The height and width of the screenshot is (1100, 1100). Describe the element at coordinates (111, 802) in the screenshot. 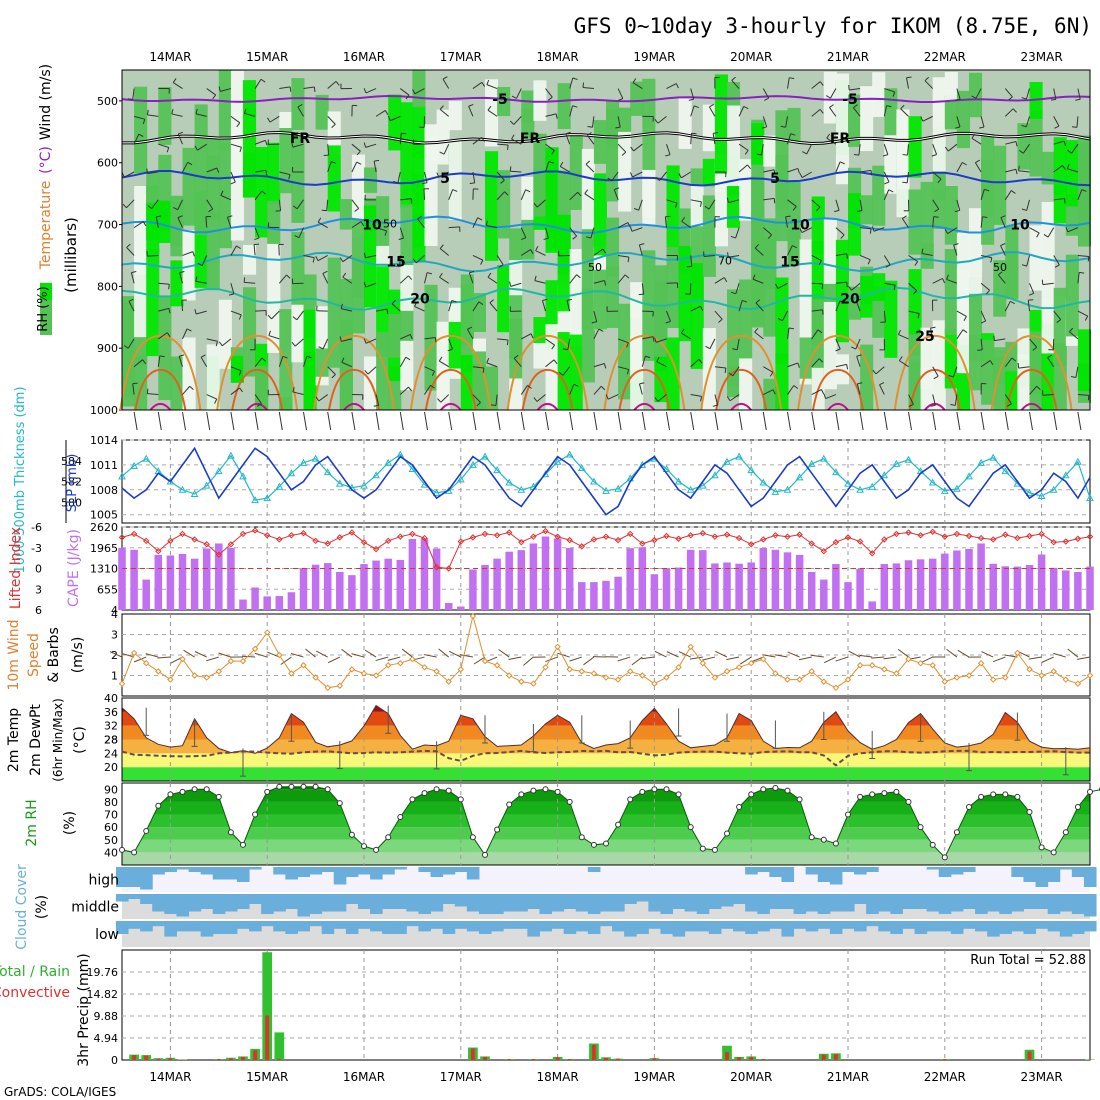

I see `rh2m-tick: 80` at that location.